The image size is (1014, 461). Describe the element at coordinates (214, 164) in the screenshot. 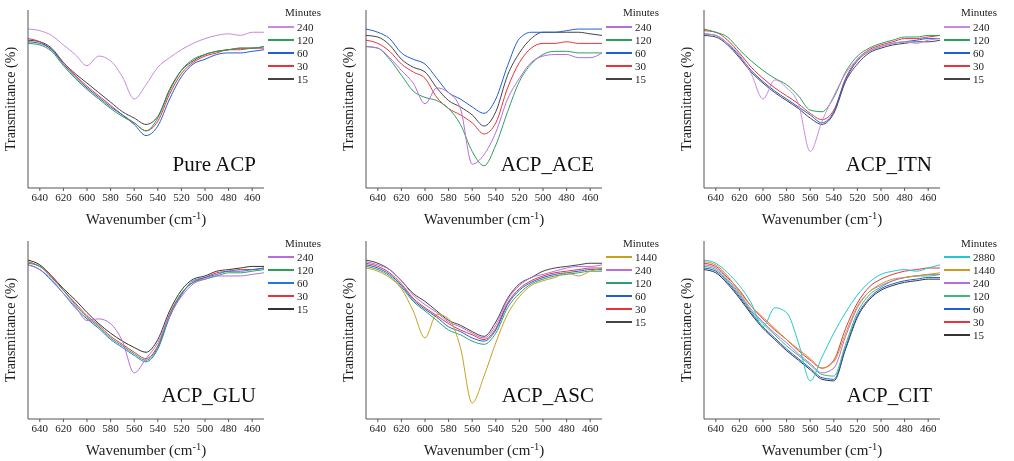

I see `text: Pure ACP` at that location.